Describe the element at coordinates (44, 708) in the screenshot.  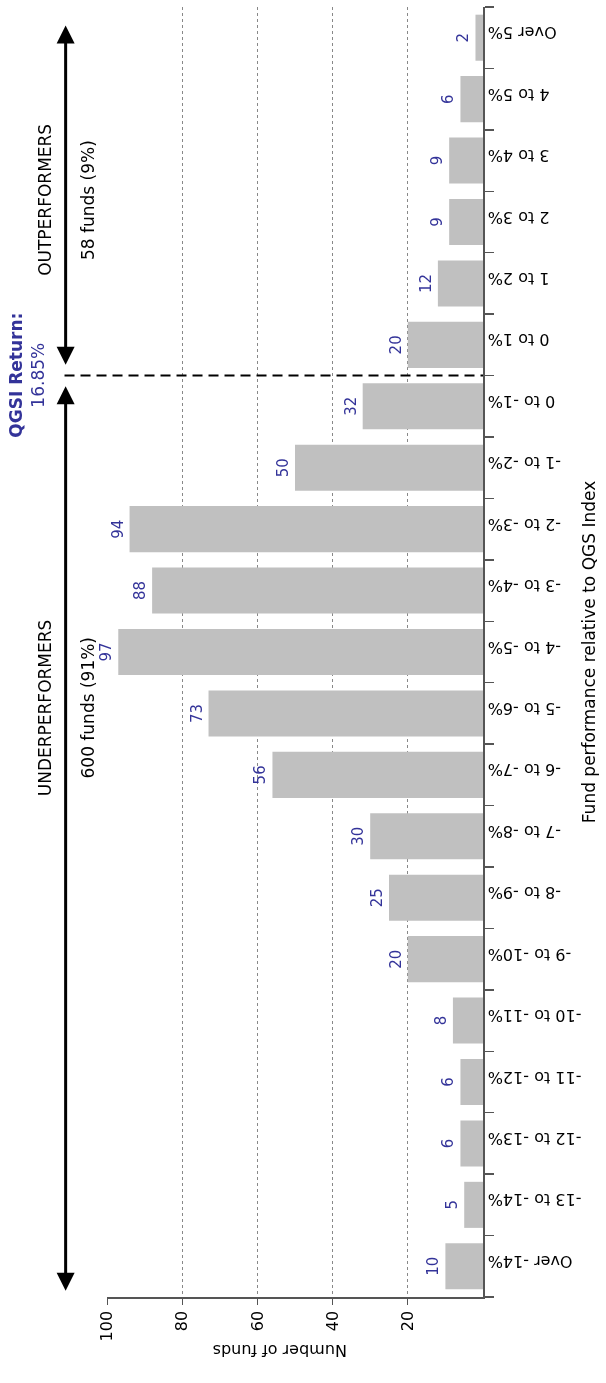
I see `text: UNDERPERFORMERS` at that location.